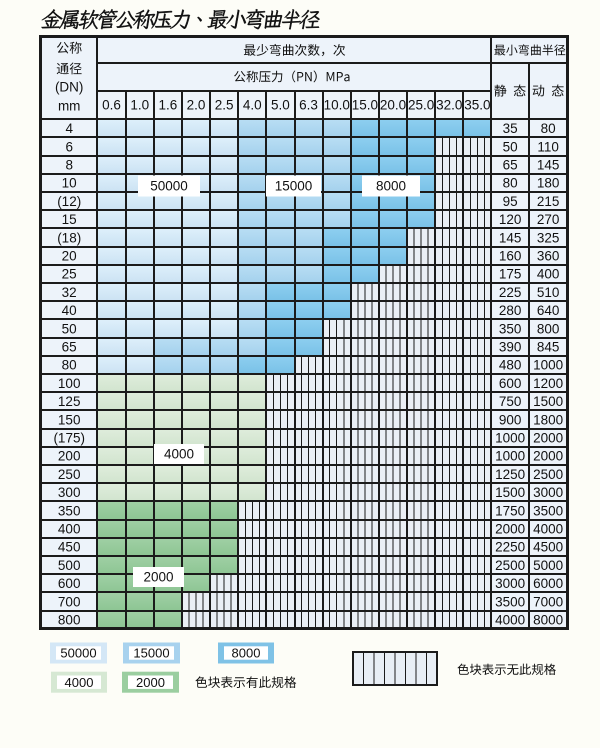 The width and height of the screenshot is (600, 748). What do you see at coordinates (548, 601) in the screenshot?
I see `svg-text: 7000` at bounding box center [548, 601].